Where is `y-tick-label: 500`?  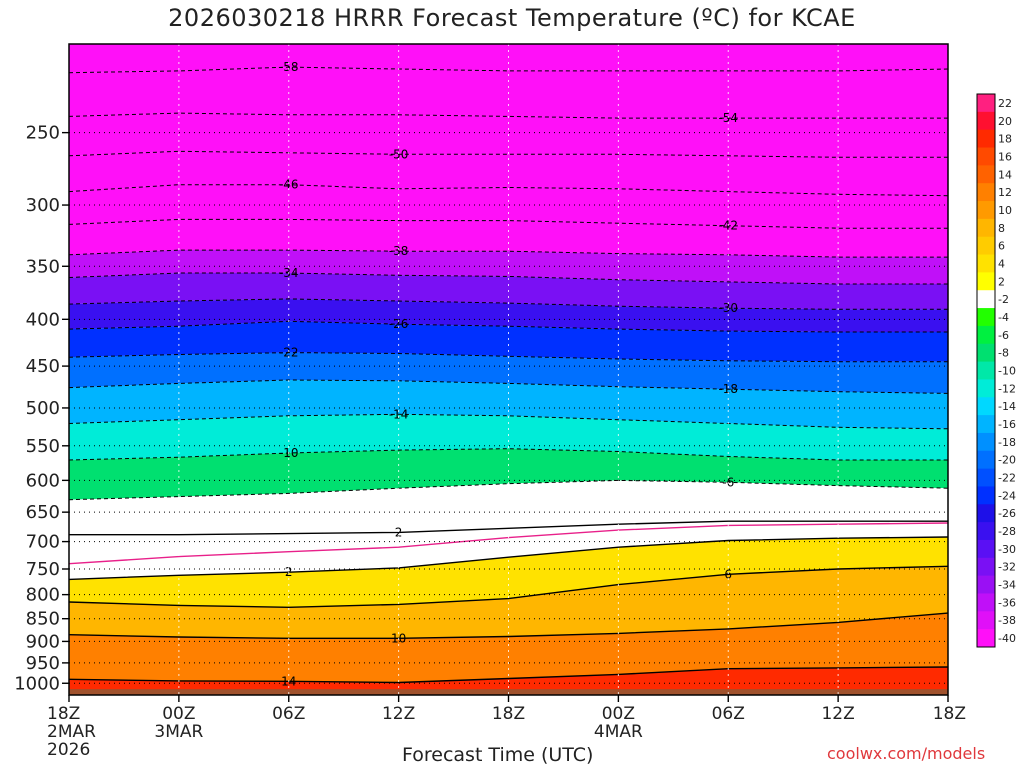
y-tick-label: 500 is located at coordinates (43, 408).